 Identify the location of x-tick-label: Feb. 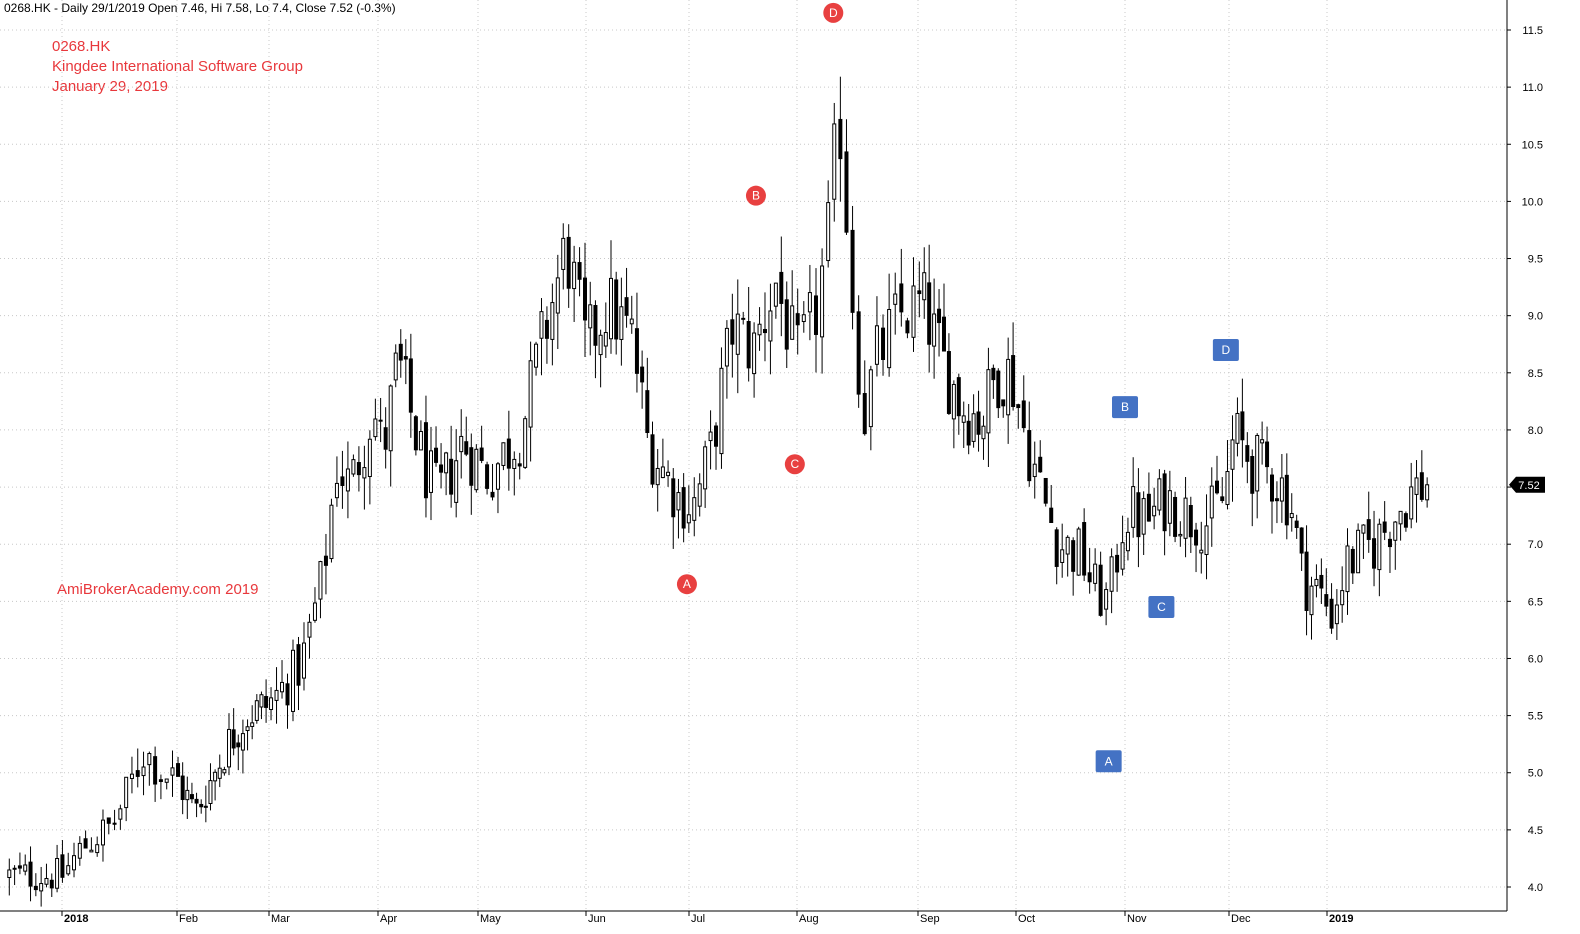
(188, 919).